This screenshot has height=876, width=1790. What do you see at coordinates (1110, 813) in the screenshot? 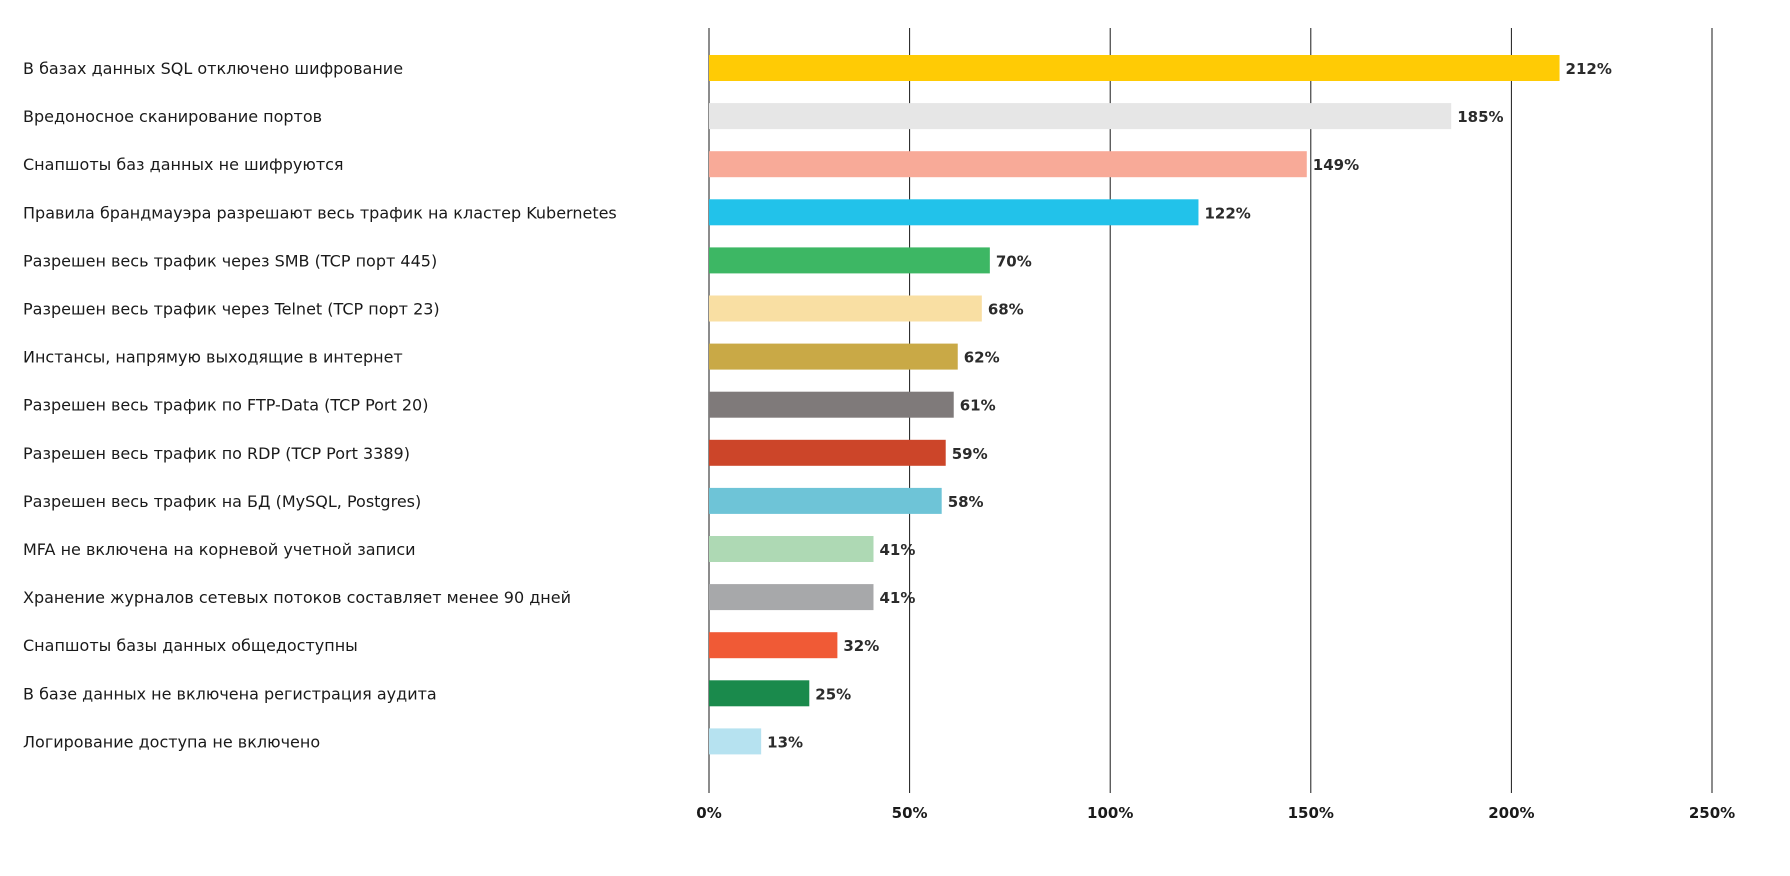
I see `x-tick-label: 100%` at bounding box center [1110, 813].